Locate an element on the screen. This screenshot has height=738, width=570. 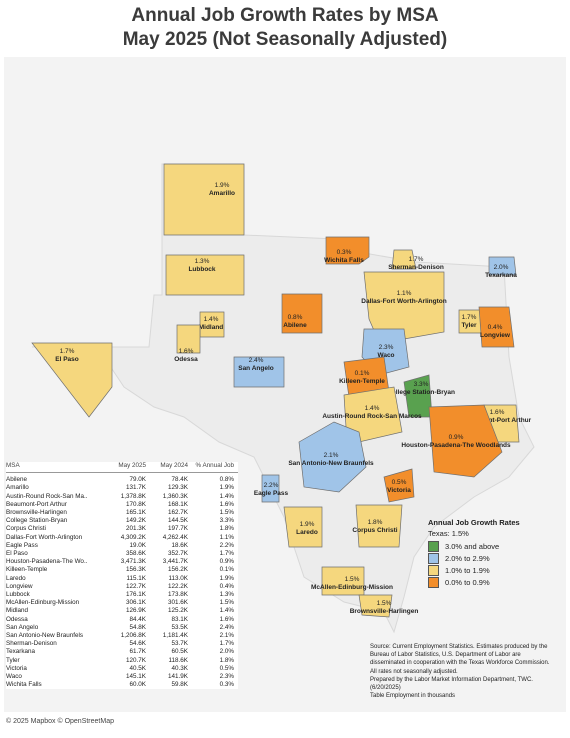
msa-region-houston-pasadena-the-woodlands is located at coordinates (465, 441).